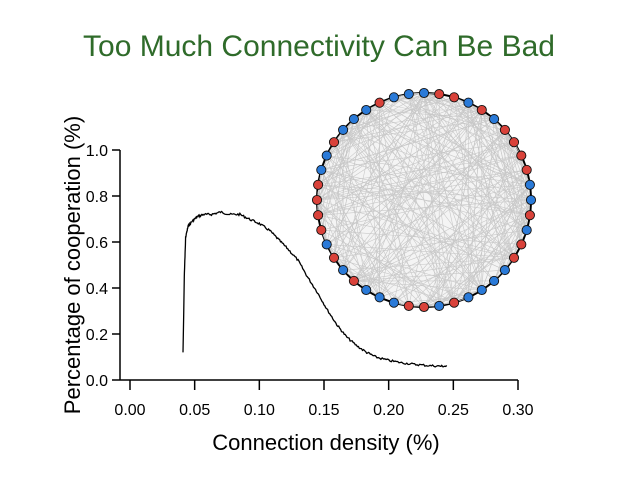 The height and width of the screenshot is (479, 638). Describe the element at coordinates (97, 243) in the screenshot. I see `y-tick-label: 0.6` at that location.